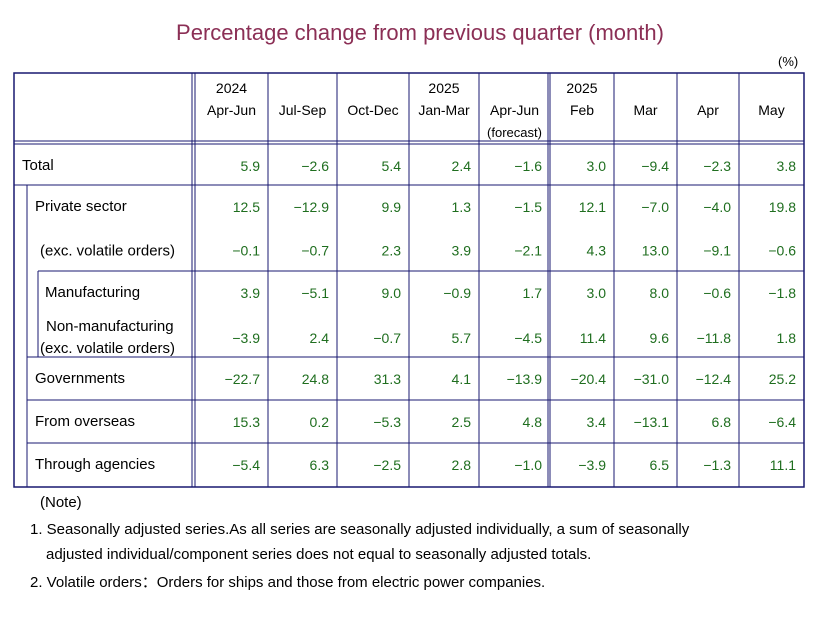  What do you see at coordinates (81, 206) in the screenshot?
I see `row-label: Private sector` at bounding box center [81, 206].